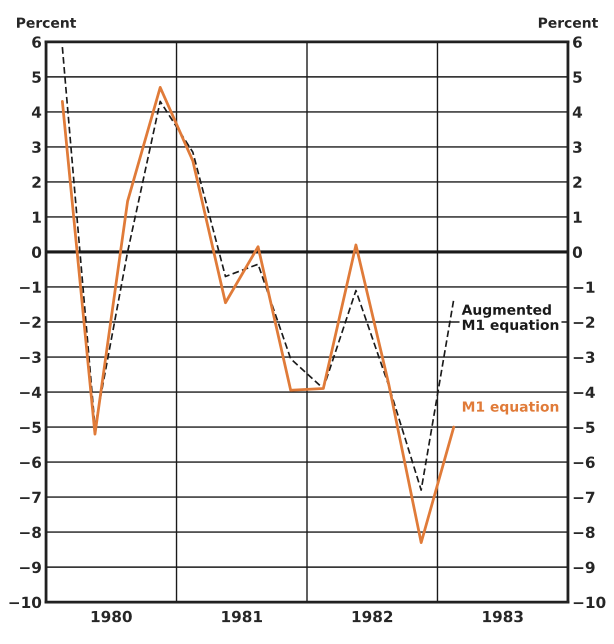 This screenshot has width=614, height=644. Describe the element at coordinates (568, 23) in the screenshot. I see `y2-axis-title: Percent` at that location.